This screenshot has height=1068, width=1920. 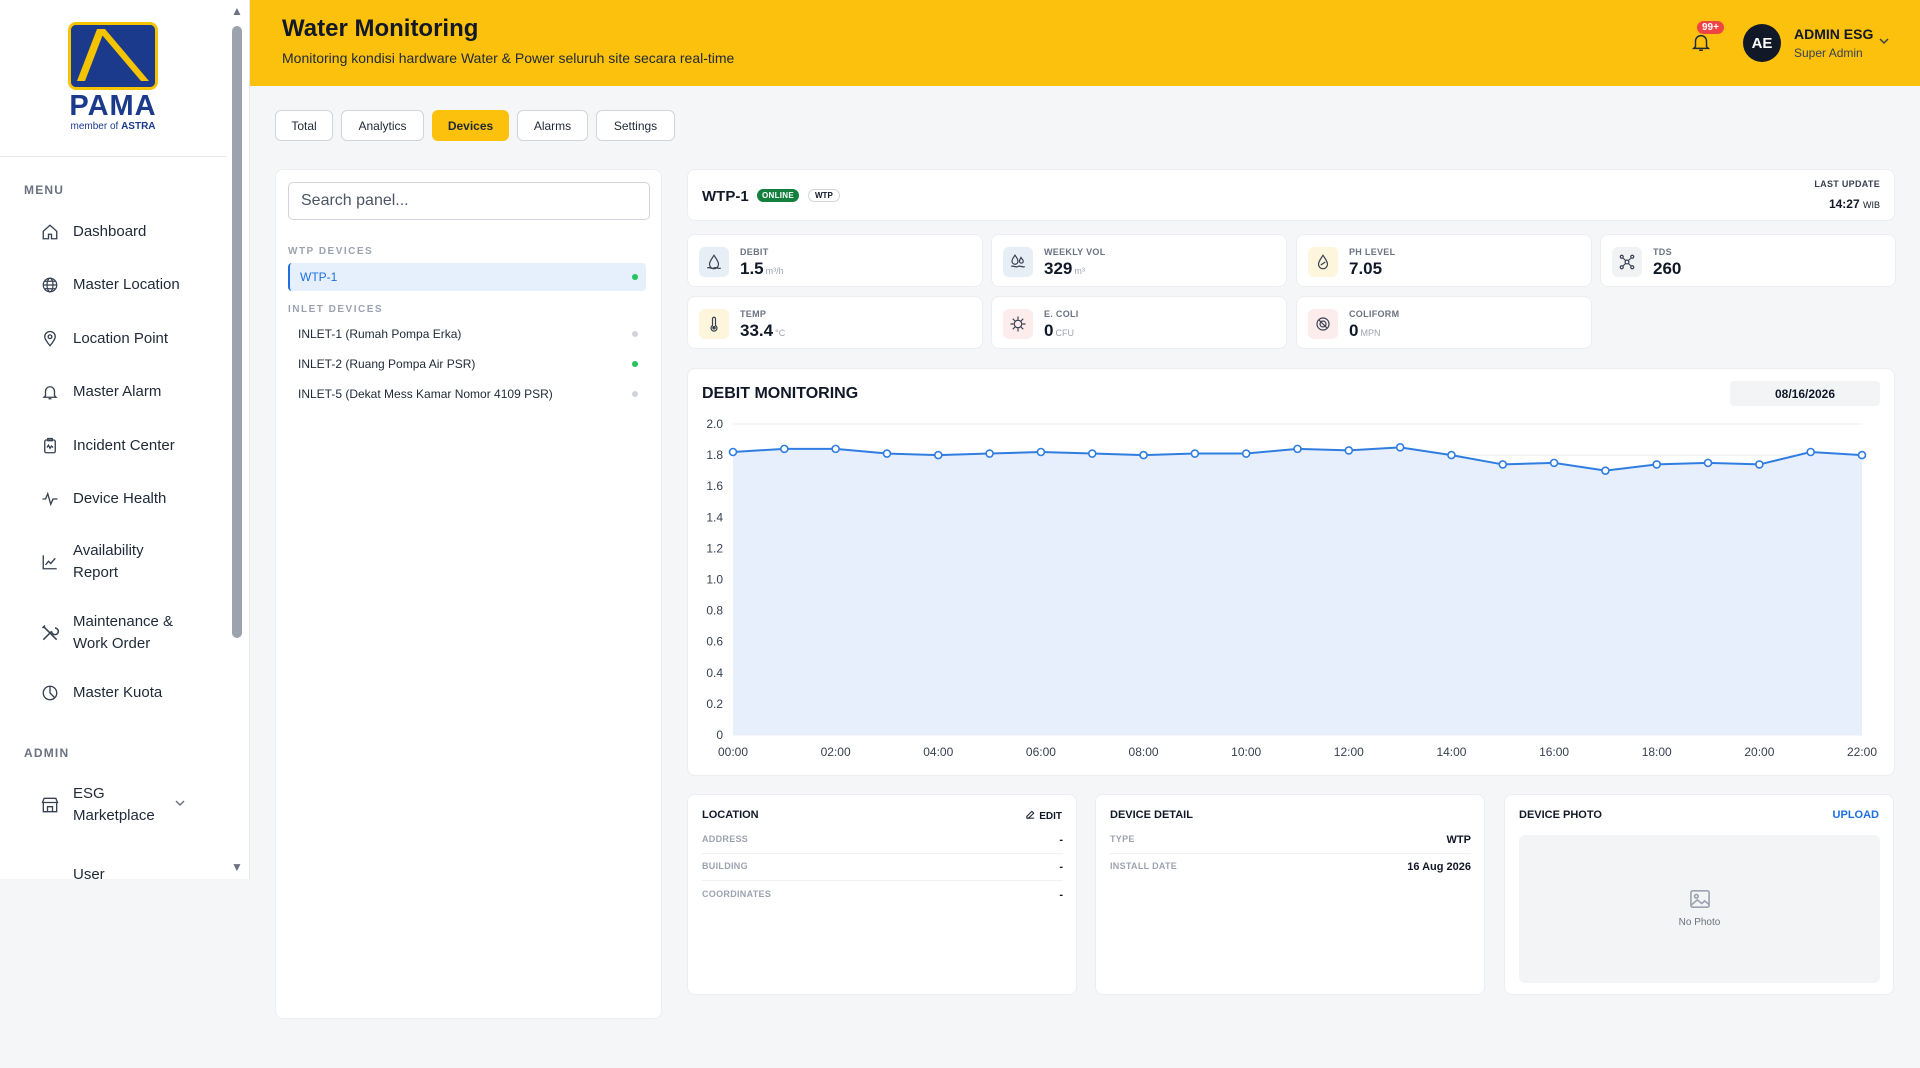 What do you see at coordinates (733, 752) in the screenshot?
I see `x-tick-label: 00:00` at bounding box center [733, 752].